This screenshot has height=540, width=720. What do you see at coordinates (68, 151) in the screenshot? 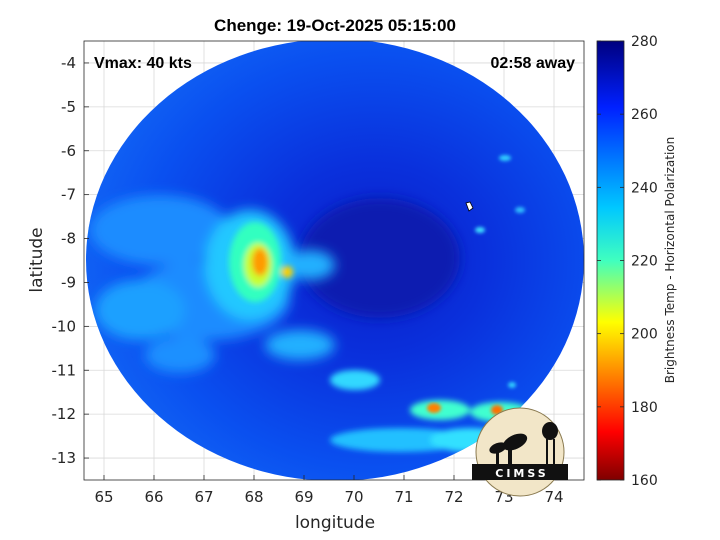
I see `y-tick-label: -6` at bounding box center [68, 151].